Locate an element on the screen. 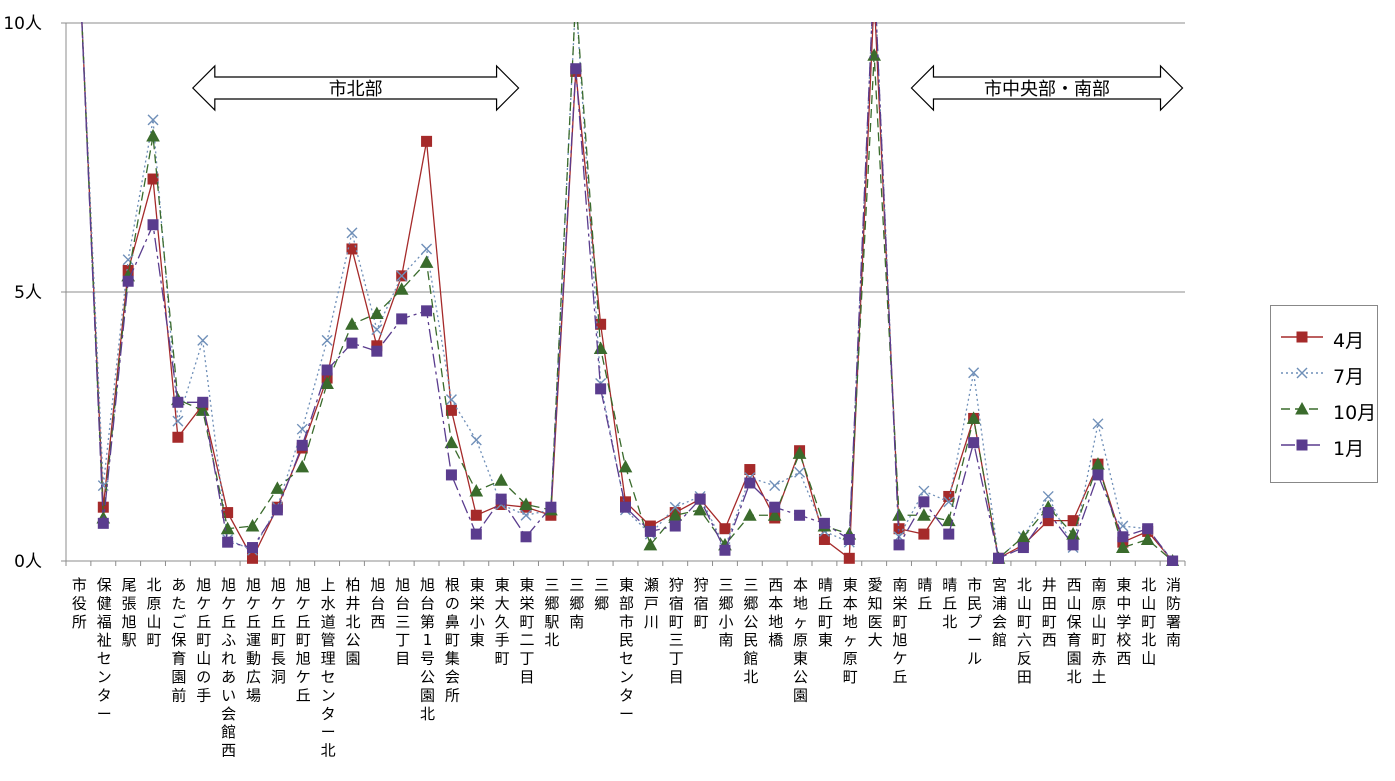 Image resolution: width=1395 pixels, height=781 pixels. legend-label: 7月 is located at coordinates (1349, 377).